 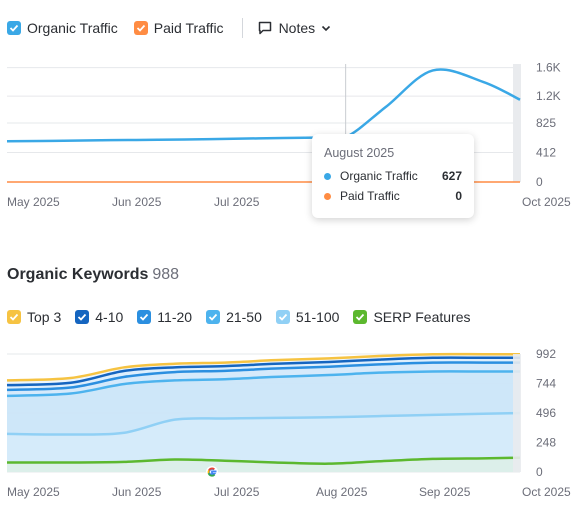 I want to click on legend-4-10: 4-10, so click(x=99, y=317).